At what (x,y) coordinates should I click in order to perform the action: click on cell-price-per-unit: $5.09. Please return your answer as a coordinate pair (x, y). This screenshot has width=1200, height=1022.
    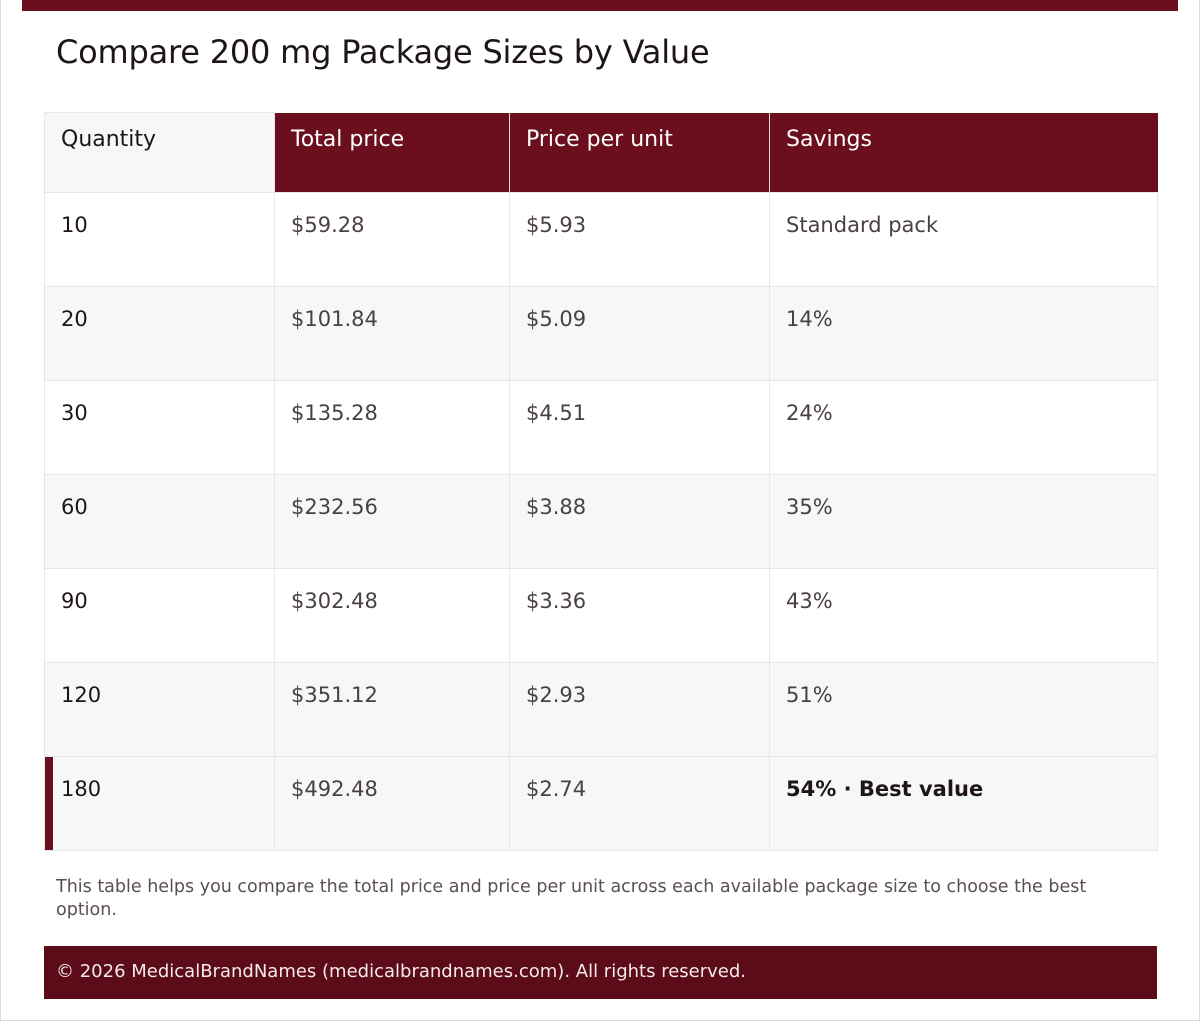
    Looking at the image, I should click on (639, 333).